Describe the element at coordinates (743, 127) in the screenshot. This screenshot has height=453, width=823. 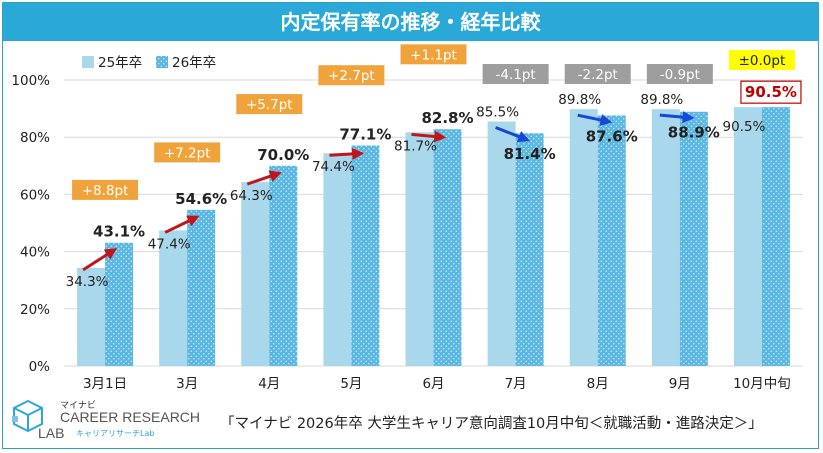
I see `value-label-25: 90.5%` at that location.